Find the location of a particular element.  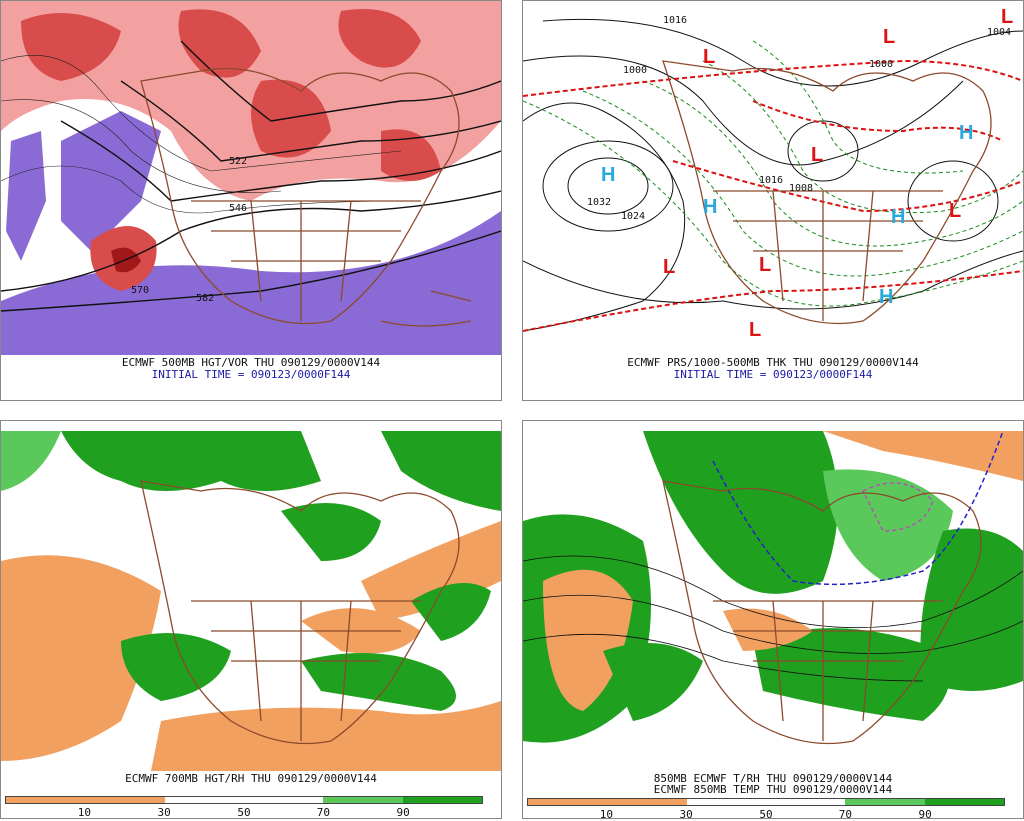

panel-caption: 850MB ECMWF T/RH THU 090129/0000V144 is located at coordinates (773, 778).